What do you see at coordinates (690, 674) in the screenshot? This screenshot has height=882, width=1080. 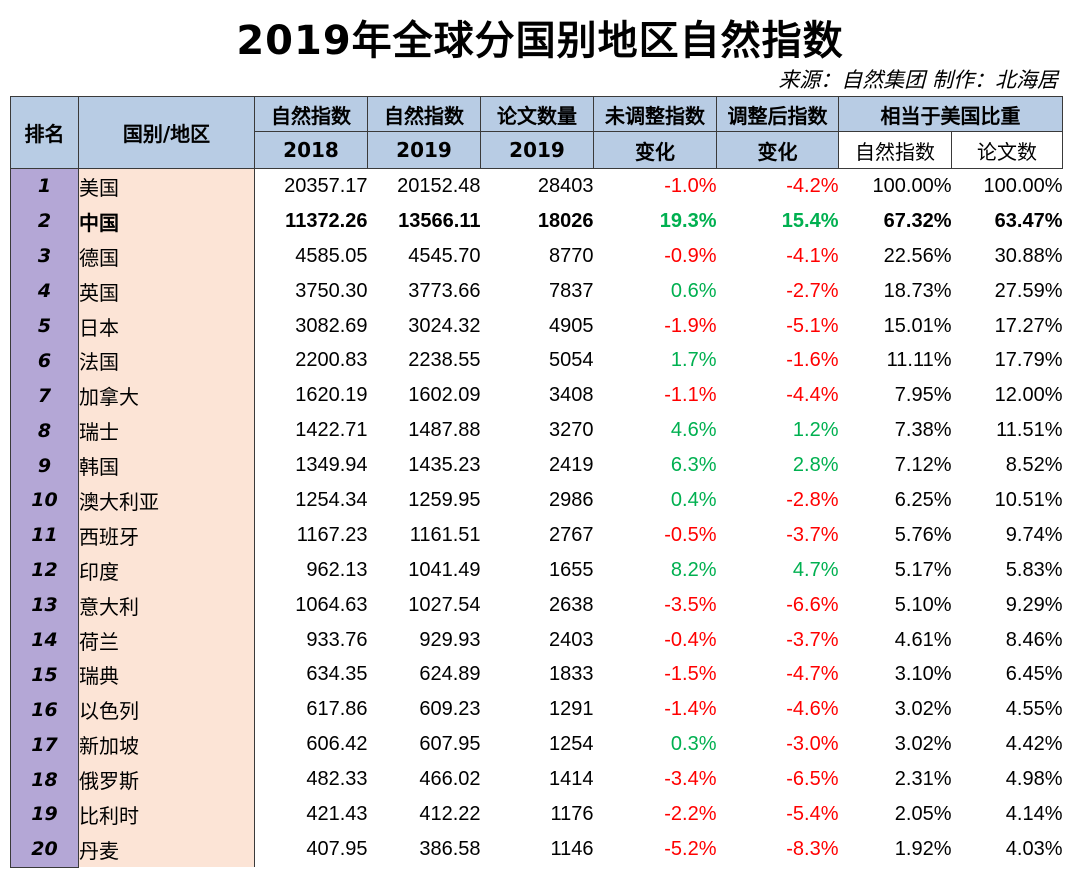 I see `unadjusted-change-cell: -1.5%` at bounding box center [690, 674].